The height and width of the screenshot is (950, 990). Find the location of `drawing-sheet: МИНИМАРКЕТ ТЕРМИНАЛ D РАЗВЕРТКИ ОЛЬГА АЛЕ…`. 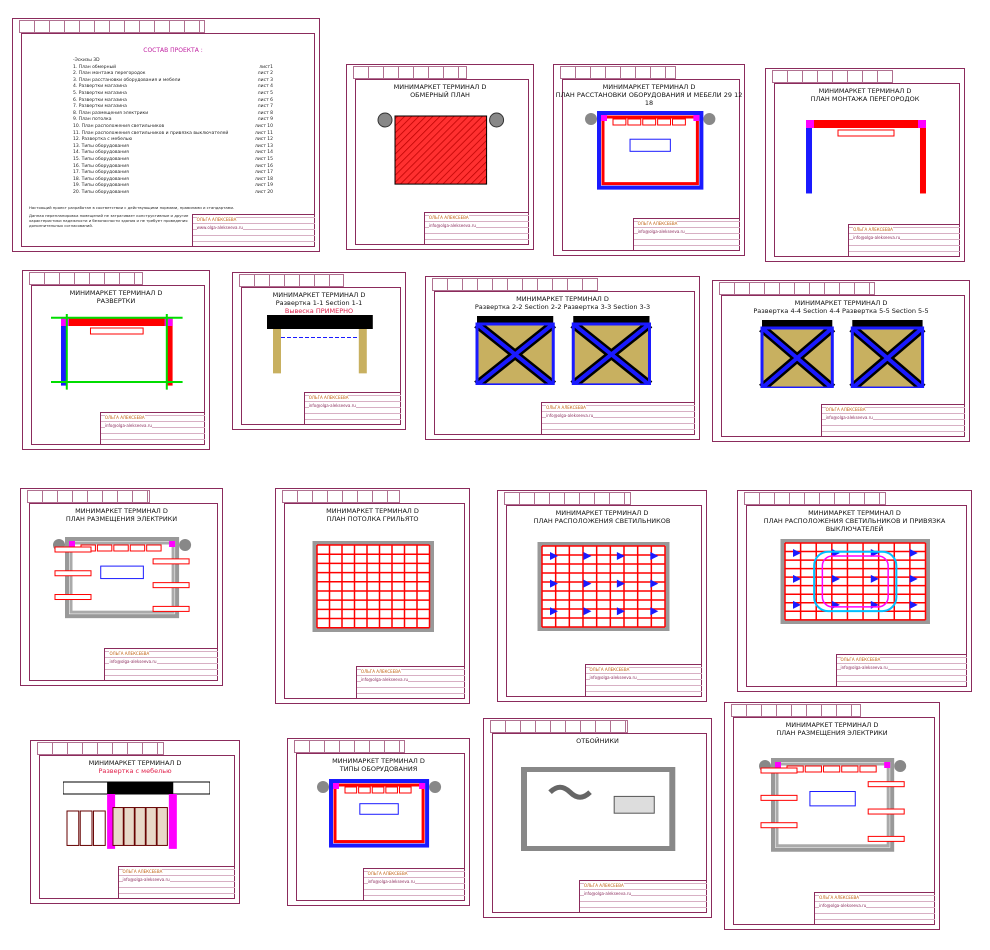

drawing-sheet: МИНИМАРКЕТ ТЕРМИНАЛ D РАЗВЕРТКИ ОЛЬГА АЛЕ… is located at coordinates (116, 360).